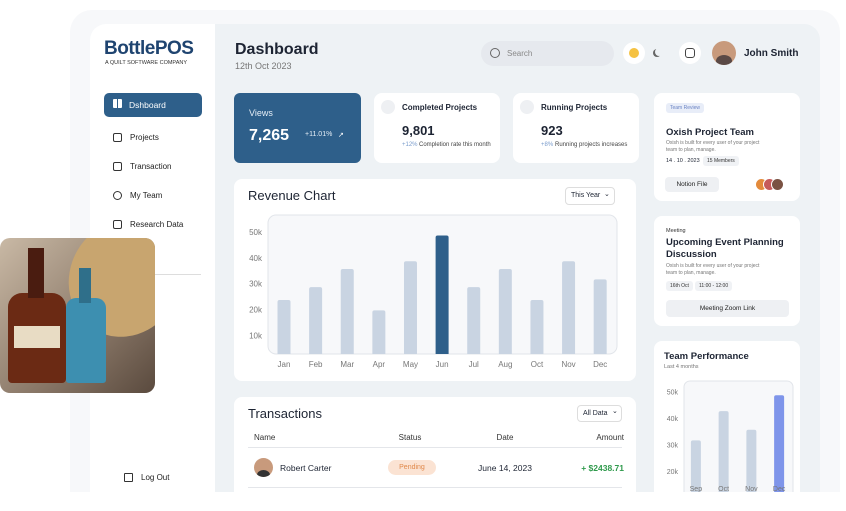 Image resolution: width=846 pixels, height=511 pixels. What do you see at coordinates (347, 364) in the screenshot?
I see `x-tick-label: Mar` at bounding box center [347, 364].